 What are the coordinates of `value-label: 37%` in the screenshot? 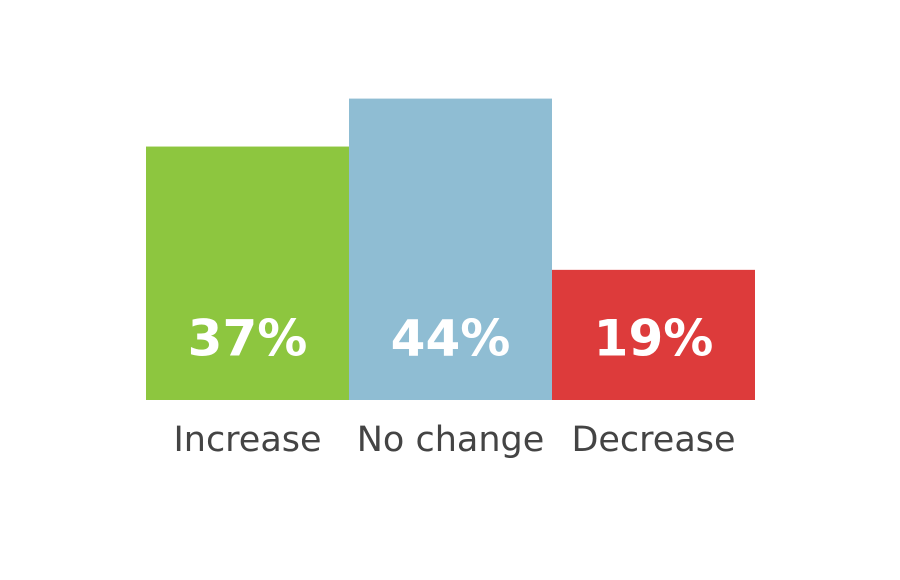 It's located at (248, 339).